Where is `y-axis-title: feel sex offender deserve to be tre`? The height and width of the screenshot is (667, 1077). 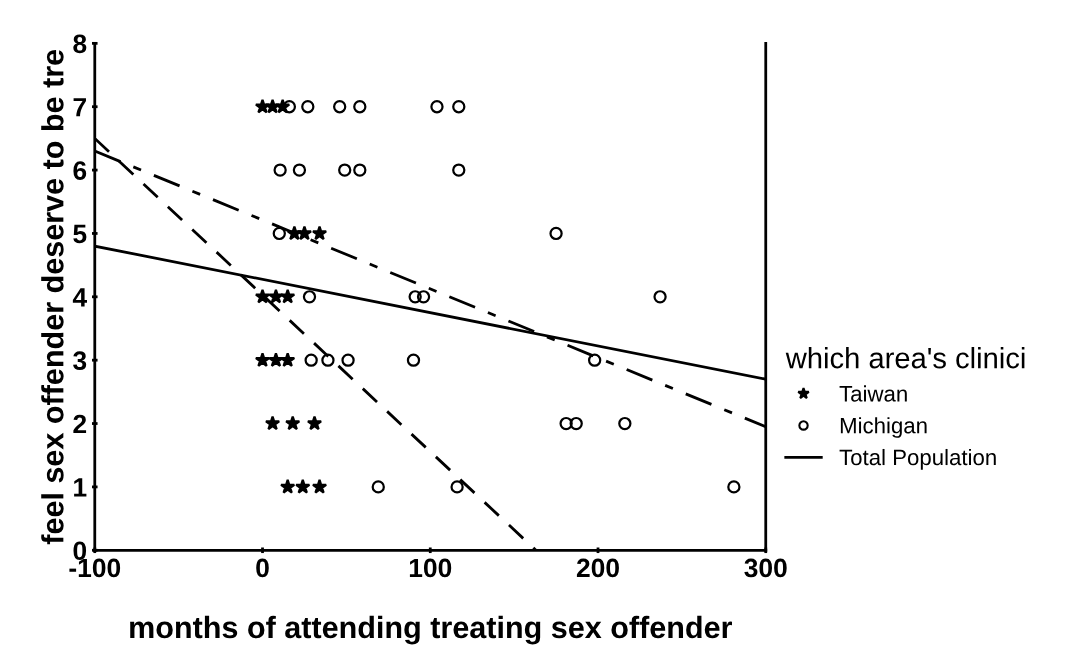 y-axis-title: feel sex offender deserve to be tre is located at coordinates (52, 297).